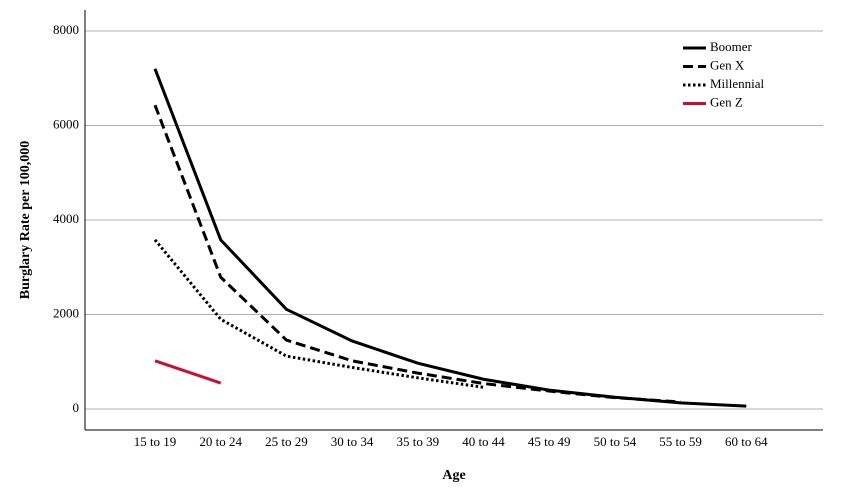  I want to click on x-tick-label: 40 to 44, so click(483, 441).